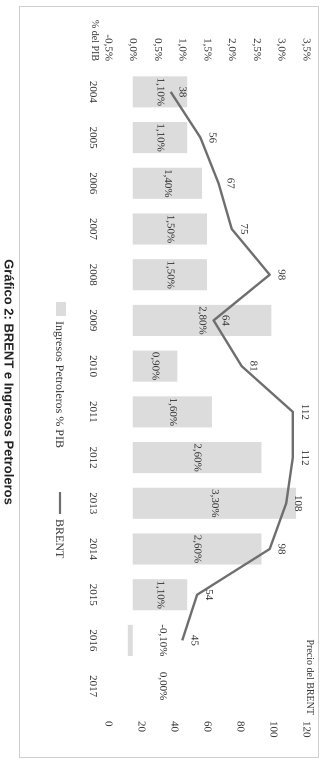 This screenshot has width=323, height=763. Describe the element at coordinates (108, 47) in the screenshot. I see `left-axis-tick-label: -0,5%` at that location.